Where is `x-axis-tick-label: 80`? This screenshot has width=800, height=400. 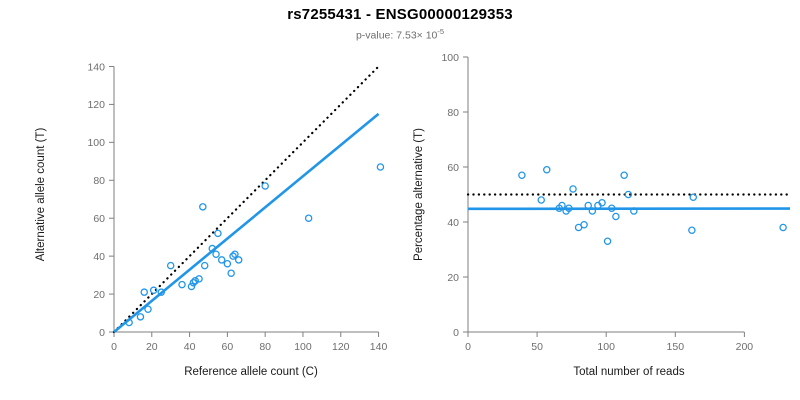
x-axis-tick-label: 80 is located at coordinates (265, 347).